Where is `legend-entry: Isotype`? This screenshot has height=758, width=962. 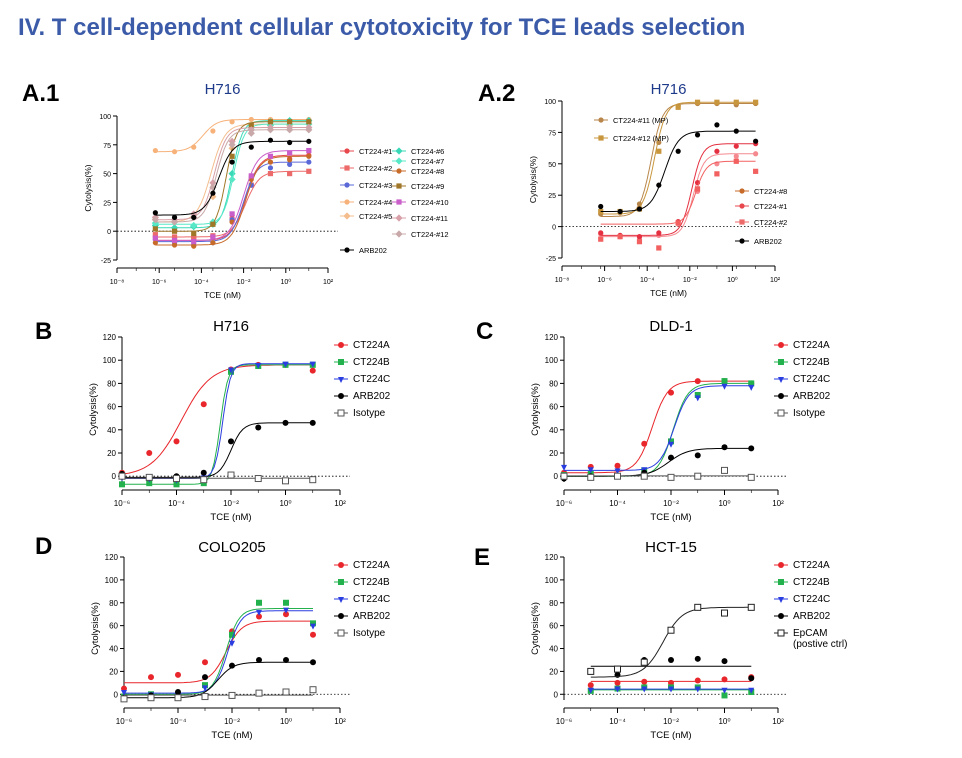 legend-entry: Isotype is located at coordinates (360, 633).